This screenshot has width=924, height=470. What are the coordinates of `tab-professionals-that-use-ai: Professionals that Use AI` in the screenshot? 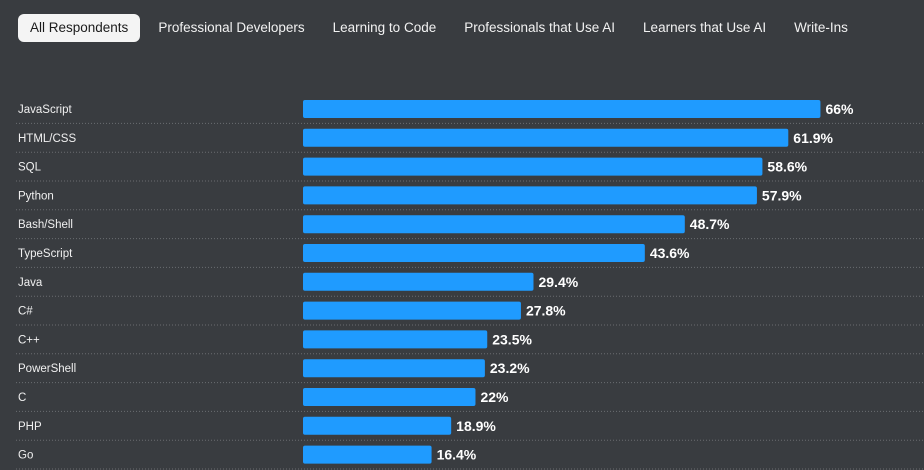 It's located at (540, 27).